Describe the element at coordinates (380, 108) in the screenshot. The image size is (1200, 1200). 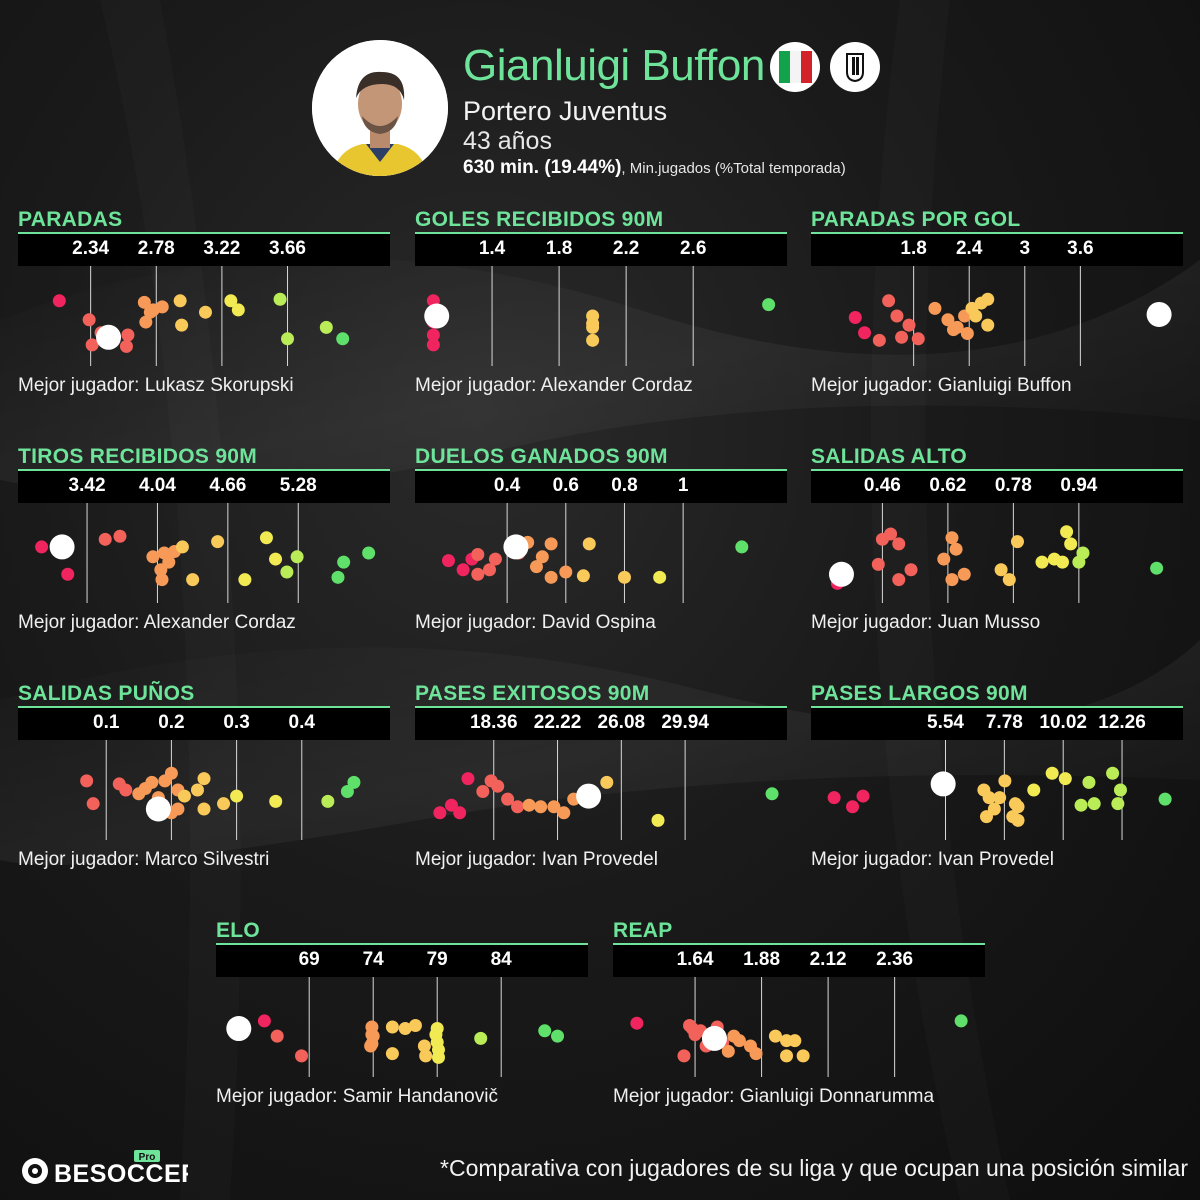
I see `player-photo` at that location.